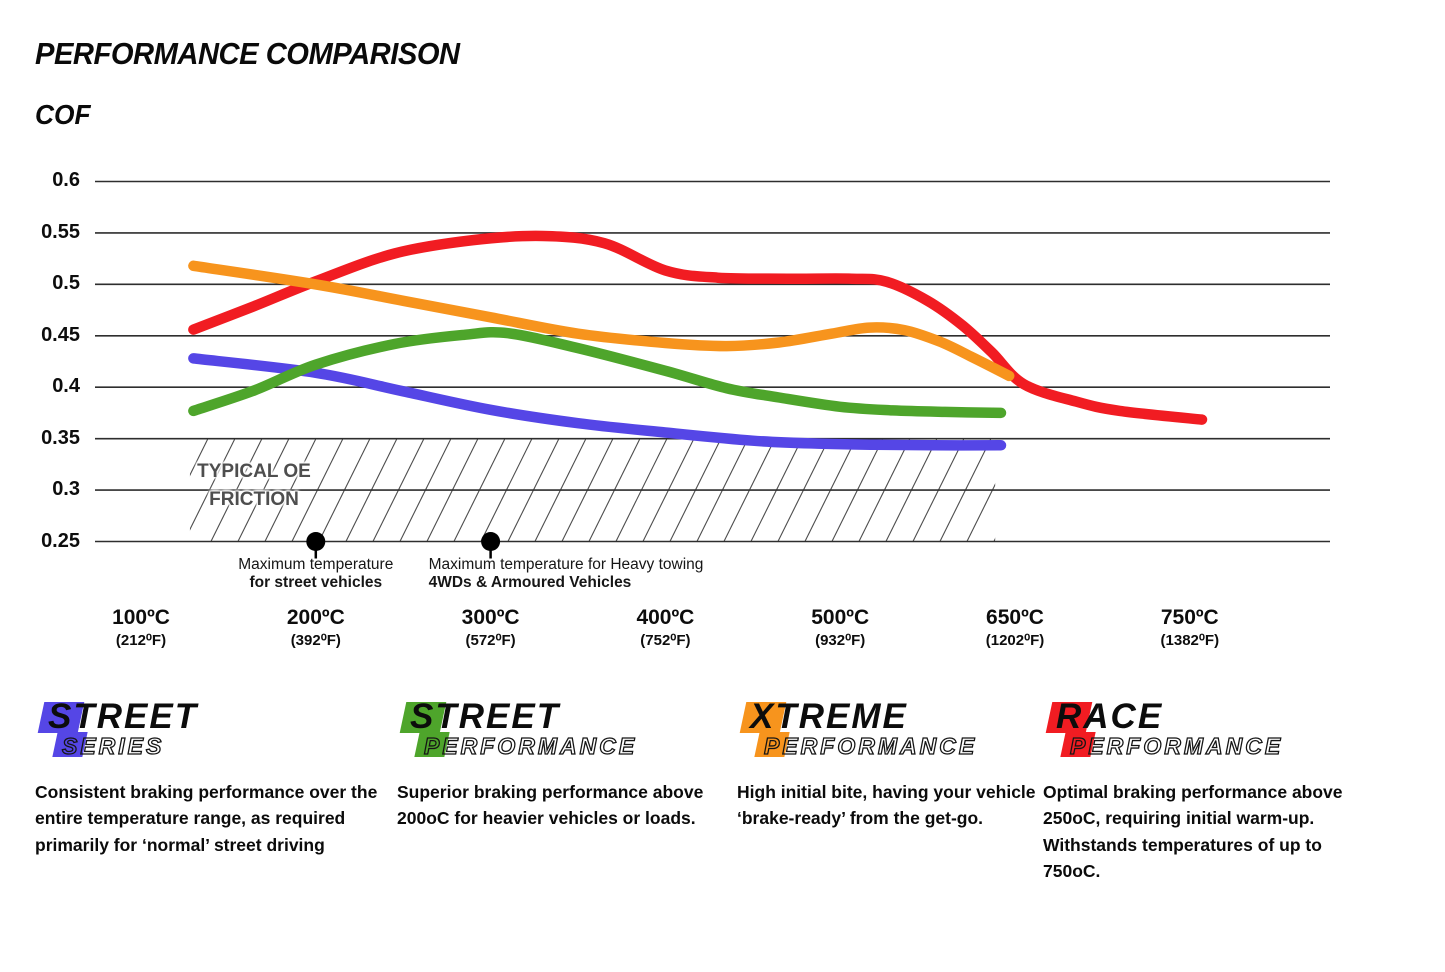 Image resolution: width=1445 pixels, height=972 pixels. I want to click on annotation-line1: Maximum temperature, so click(316, 564).